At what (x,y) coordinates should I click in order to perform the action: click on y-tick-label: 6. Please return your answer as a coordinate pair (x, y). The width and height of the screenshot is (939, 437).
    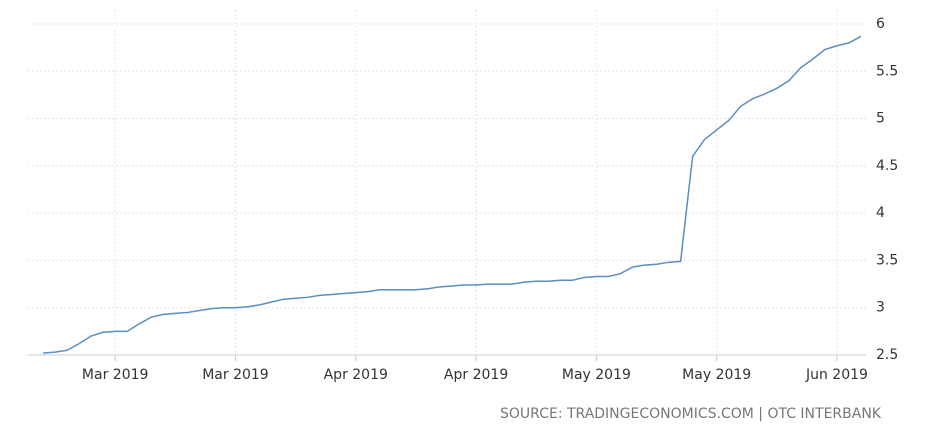
    Looking at the image, I should click on (880, 24).